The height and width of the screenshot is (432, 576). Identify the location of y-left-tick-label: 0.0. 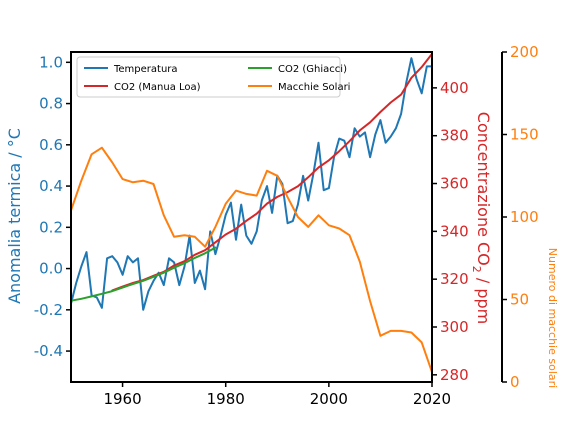
(51, 269).